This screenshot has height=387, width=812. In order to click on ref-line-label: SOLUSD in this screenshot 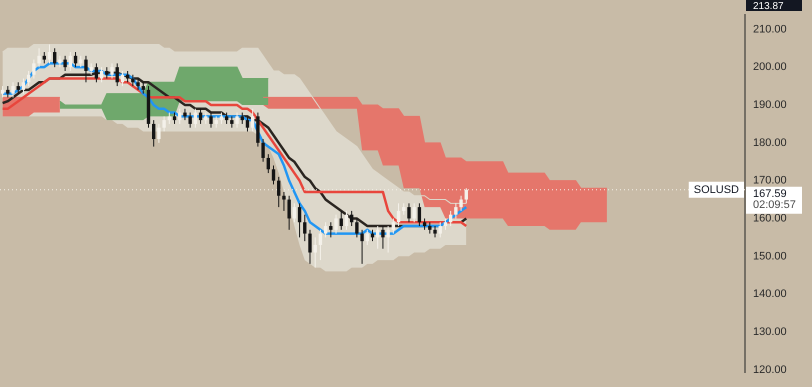, I will do `click(717, 190)`.